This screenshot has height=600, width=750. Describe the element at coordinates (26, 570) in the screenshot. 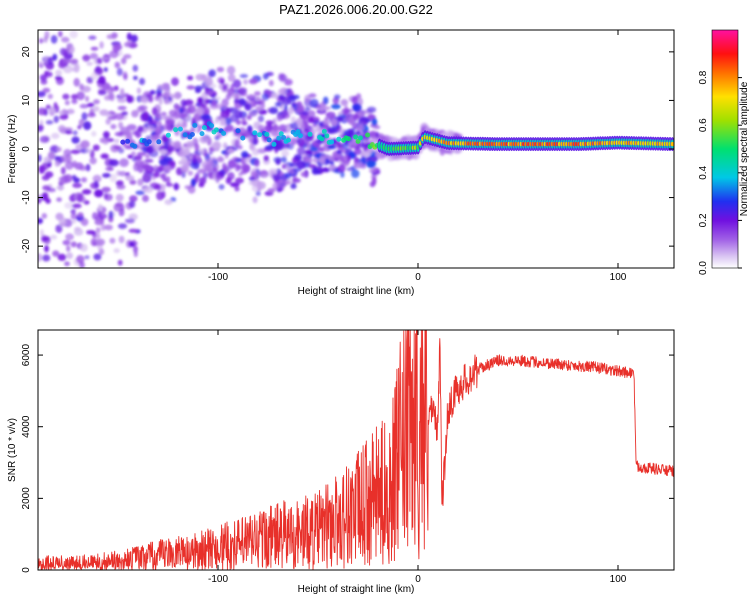

I see `y-tick-label: 0` at that location.